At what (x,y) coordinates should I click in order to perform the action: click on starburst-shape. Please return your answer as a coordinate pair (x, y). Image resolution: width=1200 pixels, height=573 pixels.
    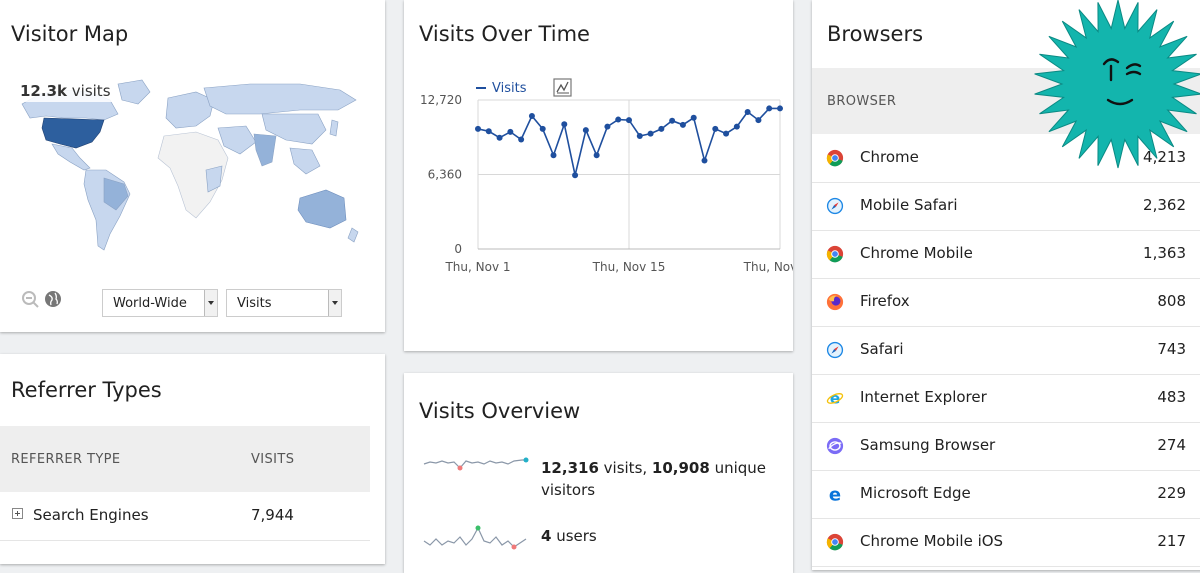
    Looking at the image, I should click on (1117, 84).